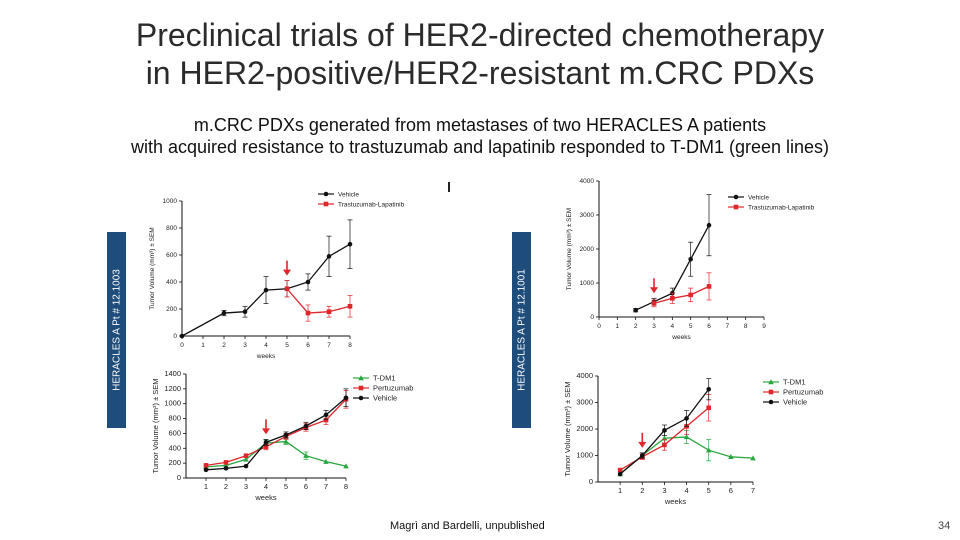 The image size is (960, 540). Describe the element at coordinates (318, 301) in the screenshot. I see `series-line-trastuzumab-lapatinib` at that location.